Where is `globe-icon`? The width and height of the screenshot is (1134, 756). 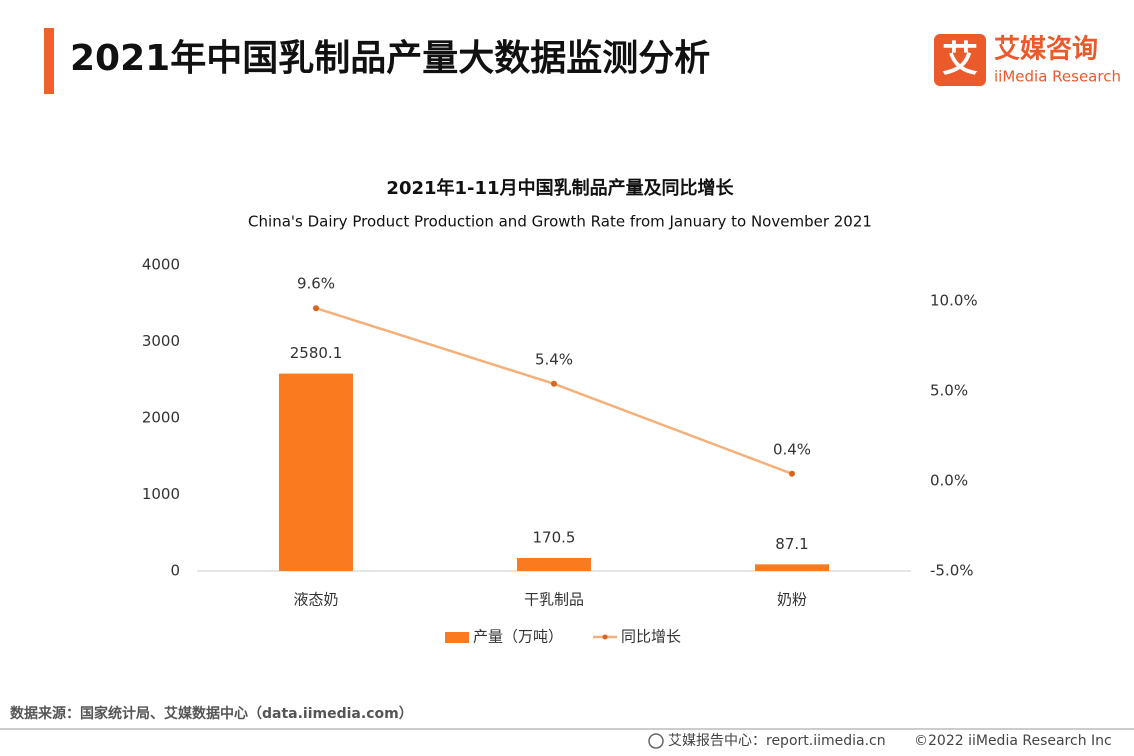 globe-icon is located at coordinates (656, 741).